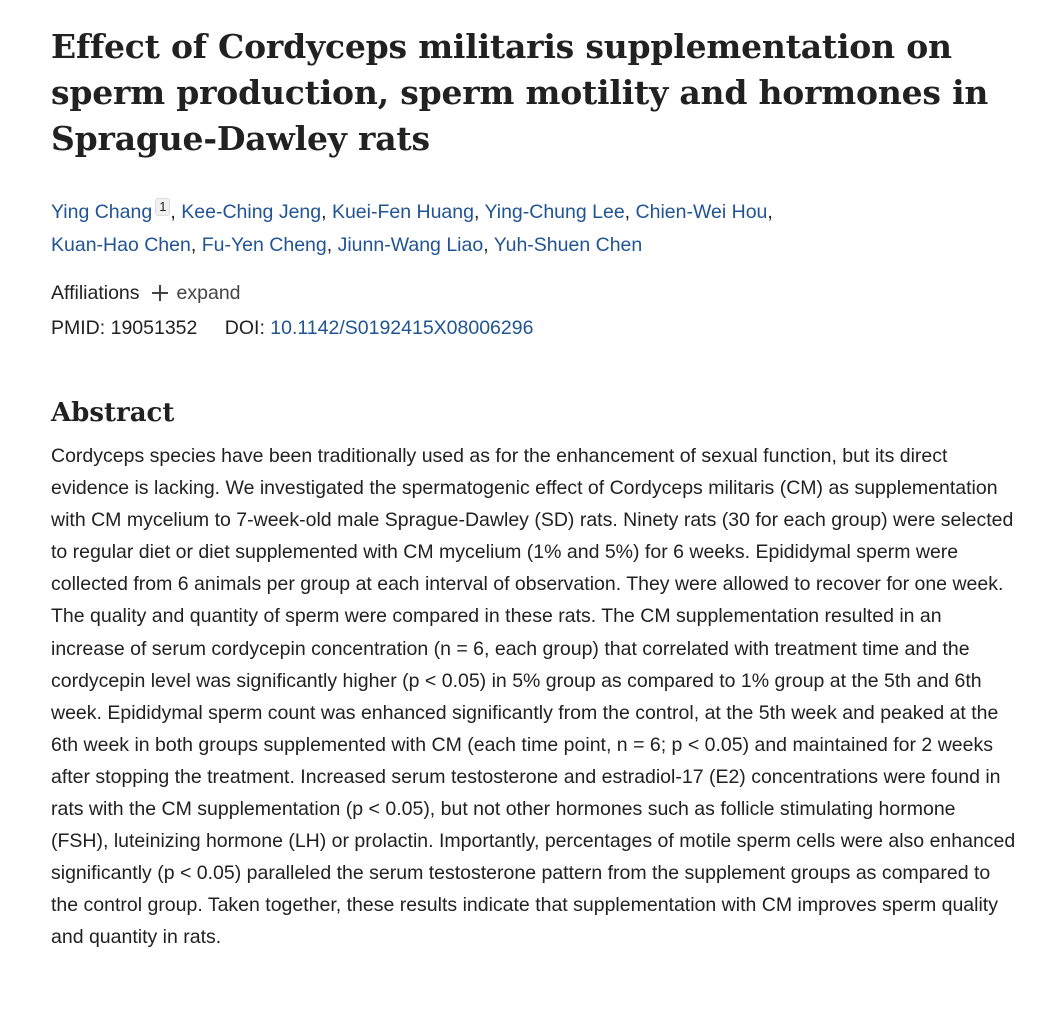  What do you see at coordinates (113, 413) in the screenshot?
I see `abstract-heading: Abstract` at bounding box center [113, 413].